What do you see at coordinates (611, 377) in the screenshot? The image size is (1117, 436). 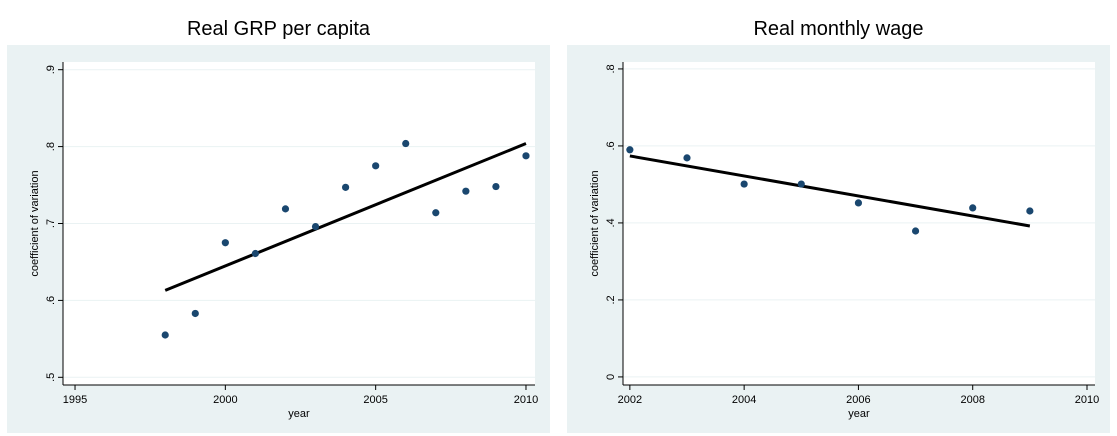 I see `y-tick-label: 0` at bounding box center [611, 377].